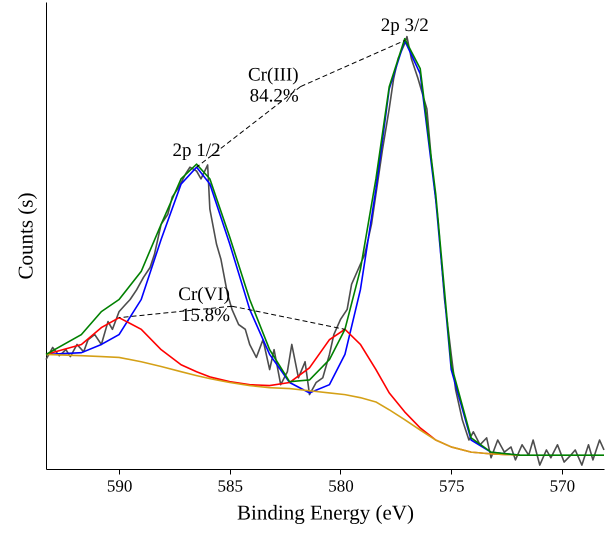 The image size is (605, 533). I want to click on y-axis-title: Counts (s), so click(26, 236).